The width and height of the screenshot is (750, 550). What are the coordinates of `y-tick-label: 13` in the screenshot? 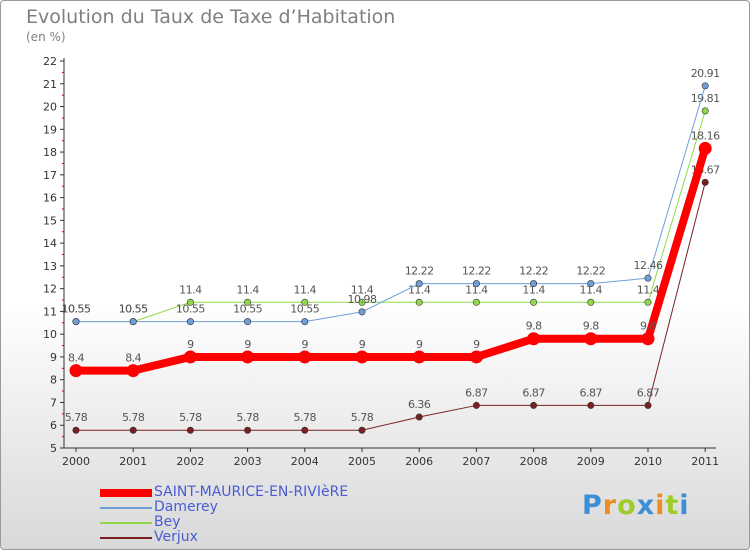 It's located at (50, 266).